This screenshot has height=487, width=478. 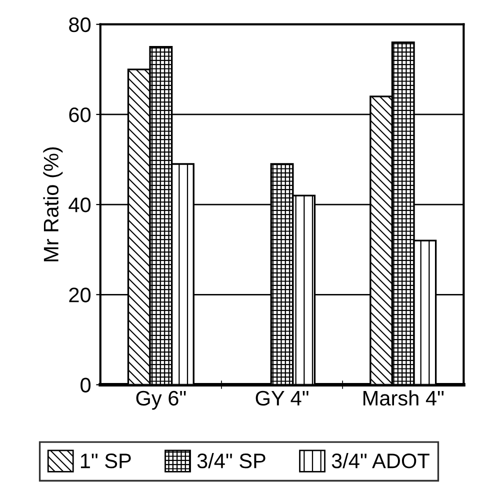 I want to click on legend-label: 1" SP, so click(x=105, y=461).